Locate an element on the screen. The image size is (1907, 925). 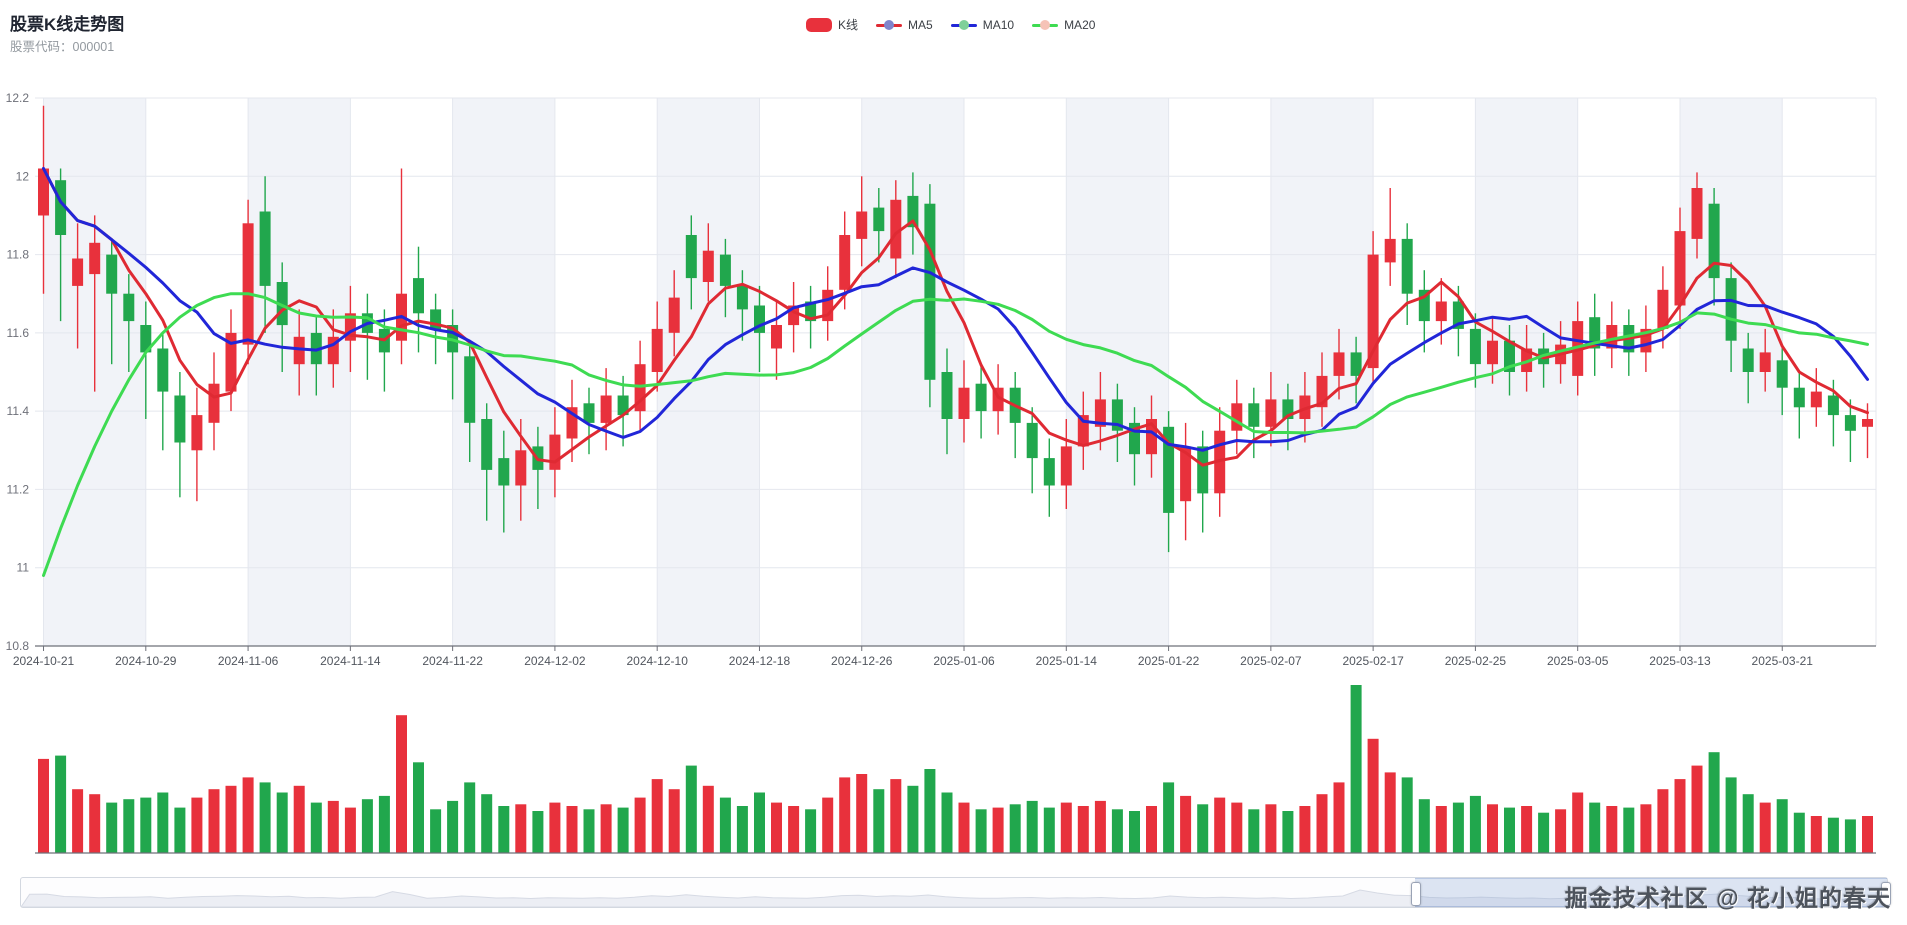
x-axis-label: 2025-03-21 is located at coordinates (1783, 661).